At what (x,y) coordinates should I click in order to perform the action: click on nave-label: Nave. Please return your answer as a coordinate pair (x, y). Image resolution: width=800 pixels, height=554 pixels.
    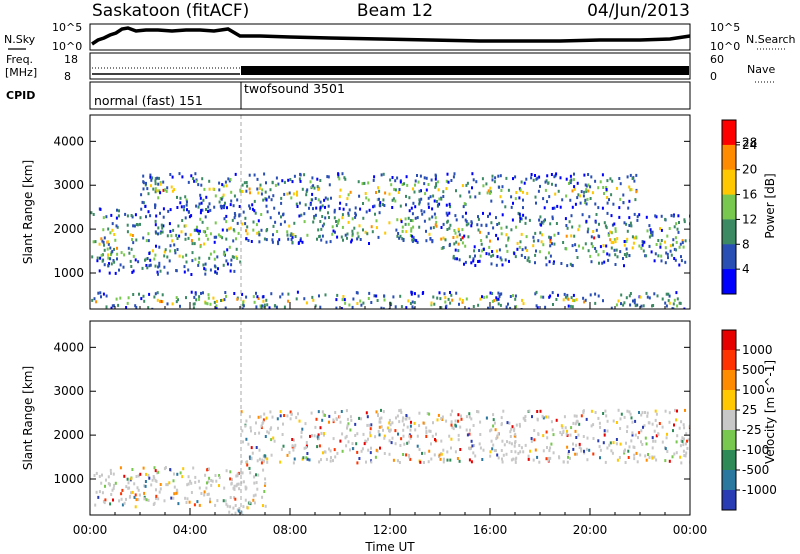
    Looking at the image, I should click on (761, 69).